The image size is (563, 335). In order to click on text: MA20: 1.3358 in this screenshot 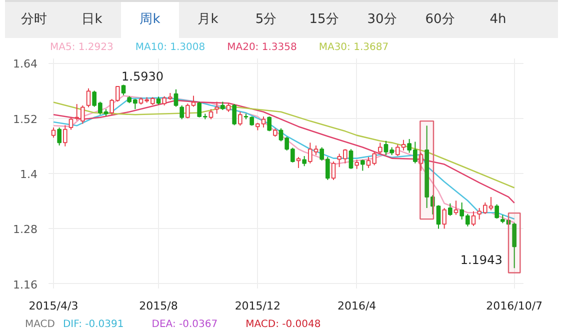, I will do `click(262, 47)`.